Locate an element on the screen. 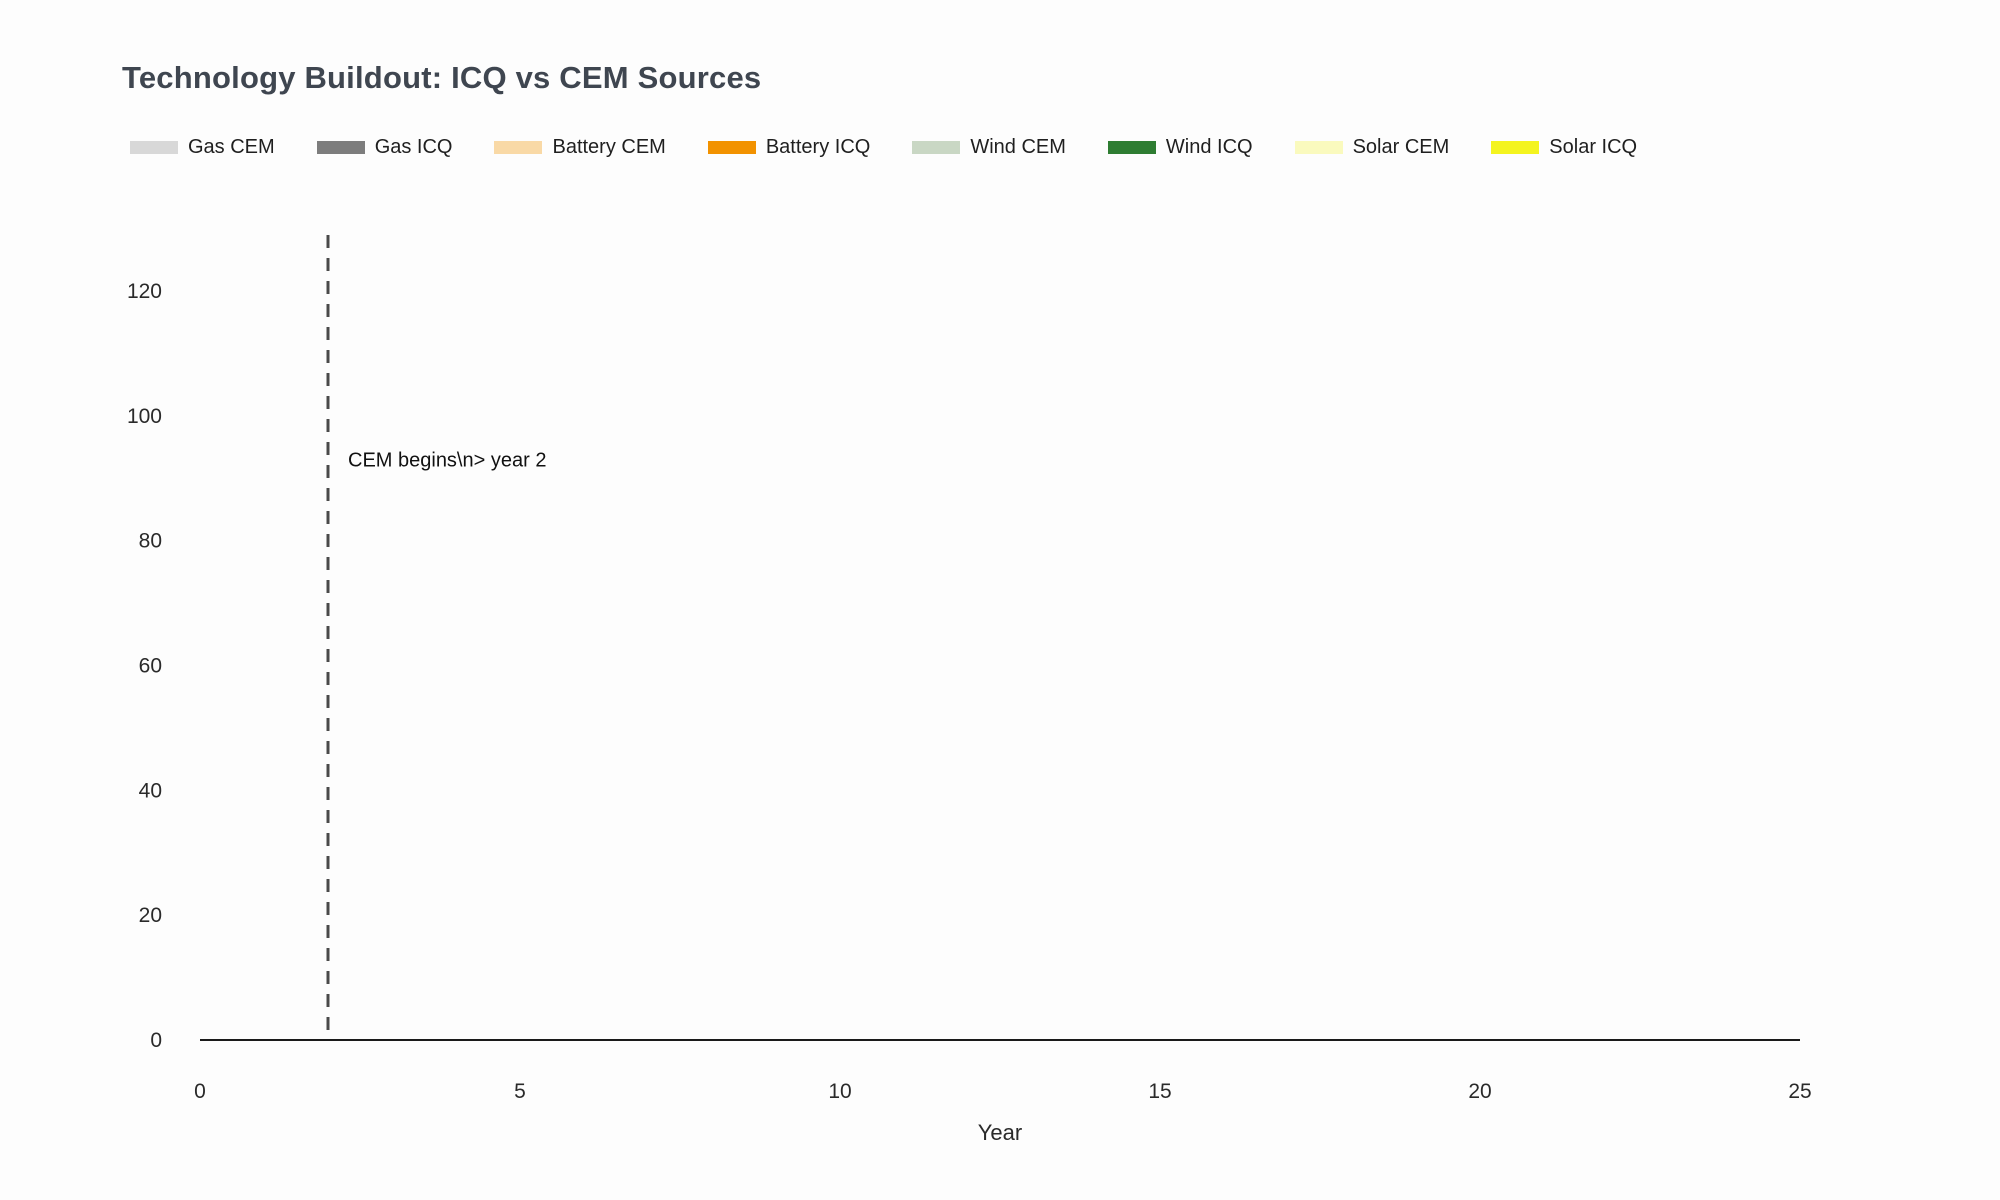  x-tick-label: 10 is located at coordinates (839, 1091).